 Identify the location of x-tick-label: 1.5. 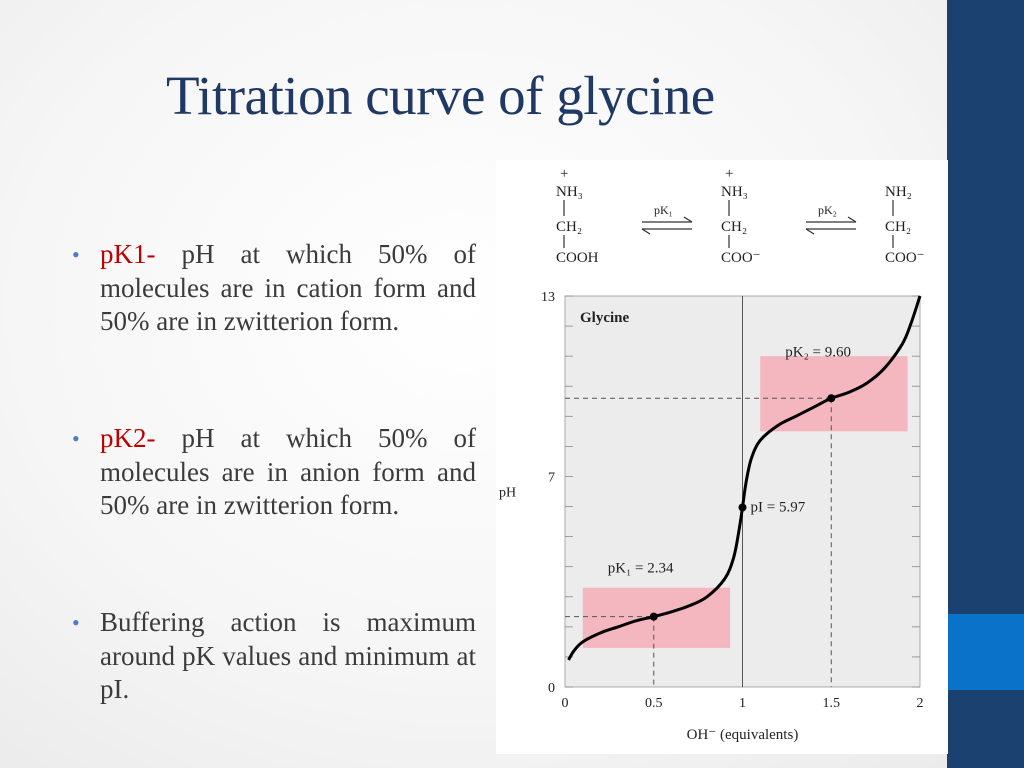
(832, 703).